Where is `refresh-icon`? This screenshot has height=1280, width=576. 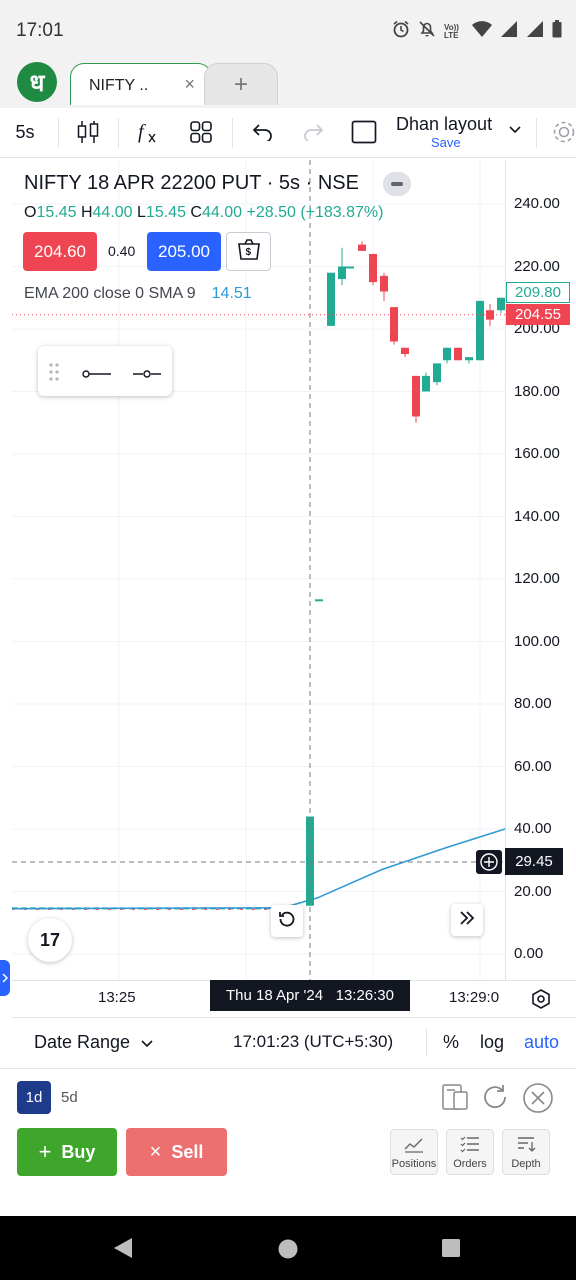
refresh-icon is located at coordinates (495, 1097).